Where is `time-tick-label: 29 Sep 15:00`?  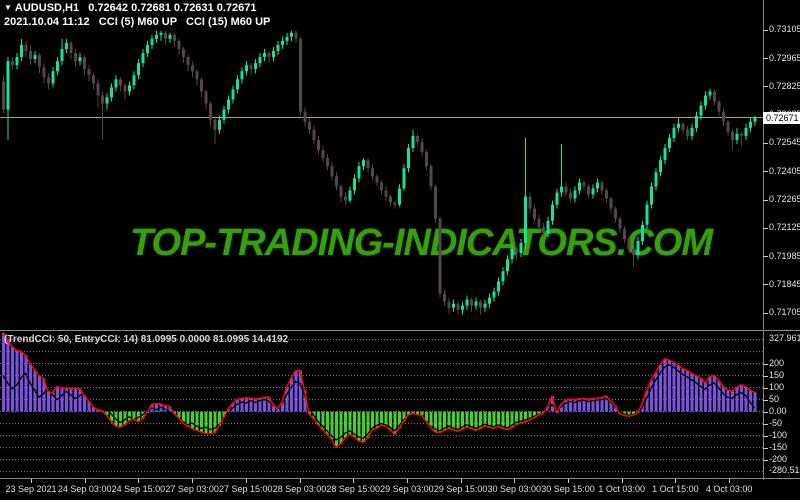 time-tick-label: 29 Sep 15:00 is located at coordinates (460, 489).